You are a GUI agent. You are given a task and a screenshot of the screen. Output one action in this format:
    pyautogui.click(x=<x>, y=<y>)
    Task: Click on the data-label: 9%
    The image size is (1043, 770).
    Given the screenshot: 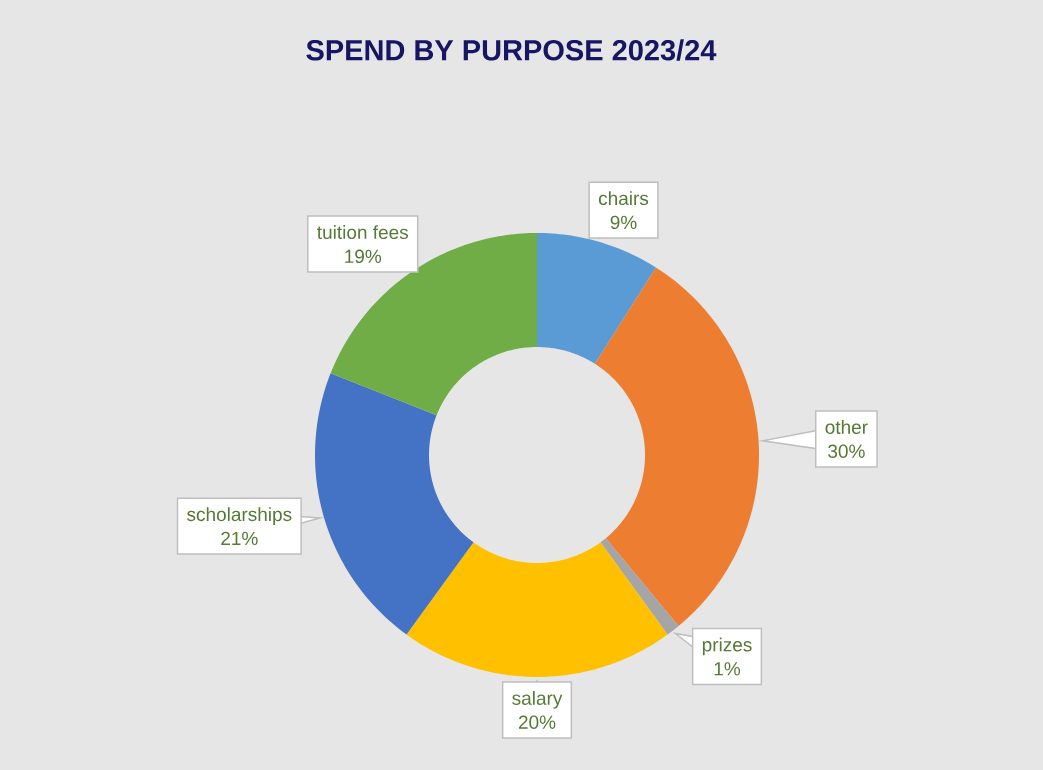 What is the action you would take?
    pyautogui.click(x=623, y=222)
    